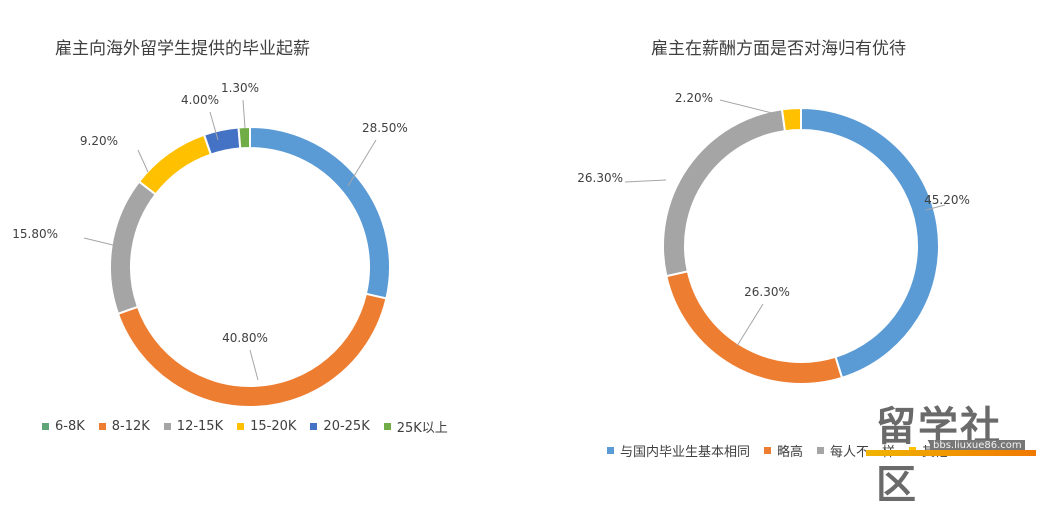 Image resolution: width=1050 pixels, height=510 pixels. I want to click on data-label: 40.80%, so click(245, 338).